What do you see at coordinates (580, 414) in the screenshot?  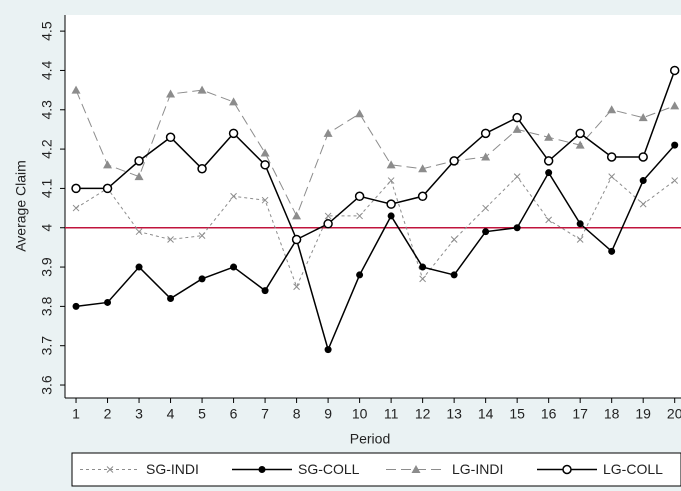 I see `x-tick-label: 17` at bounding box center [580, 414].